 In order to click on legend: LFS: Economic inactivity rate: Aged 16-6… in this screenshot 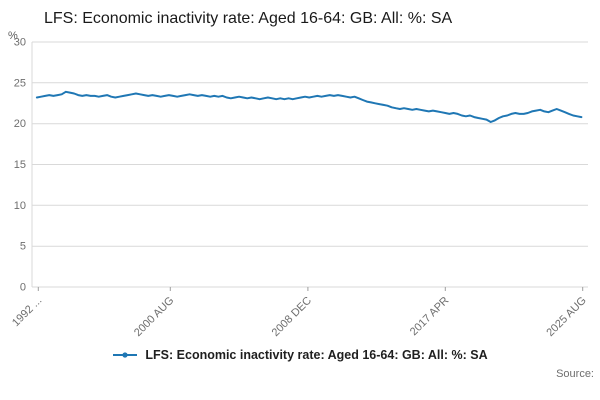, I will do `click(300, 355)`.